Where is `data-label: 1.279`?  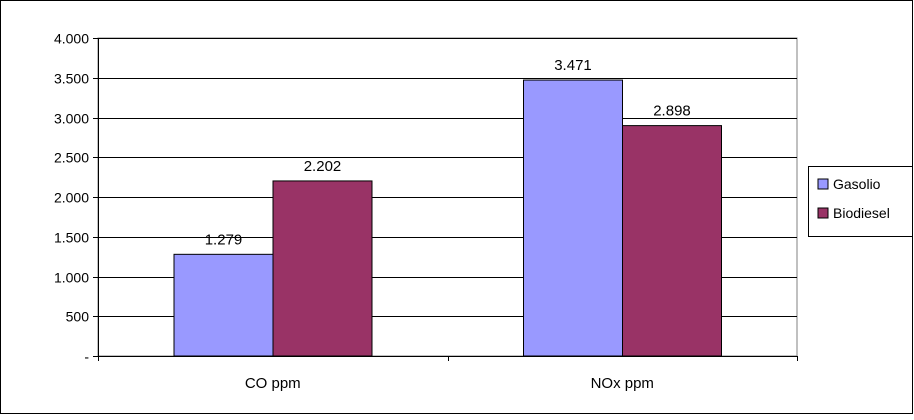 data-label: 1.279 is located at coordinates (224, 239).